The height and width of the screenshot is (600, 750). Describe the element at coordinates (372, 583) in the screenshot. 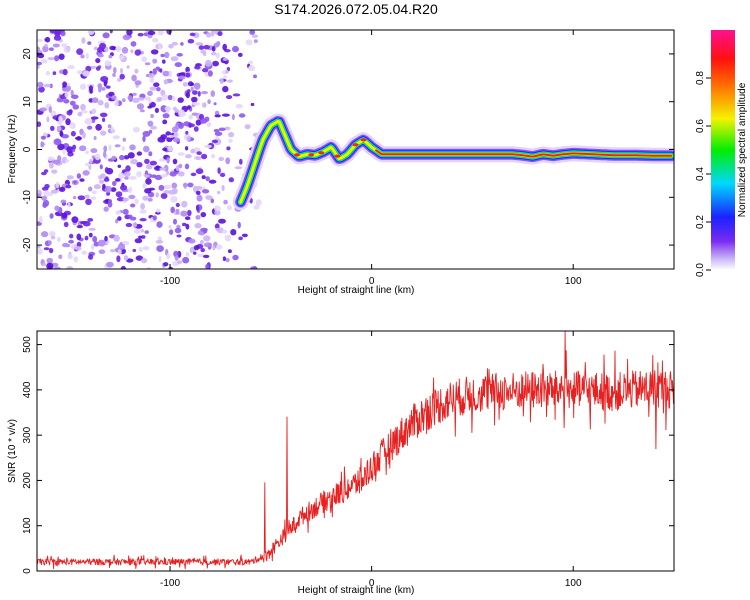

I see `snr-xtick-label: 0` at that location.